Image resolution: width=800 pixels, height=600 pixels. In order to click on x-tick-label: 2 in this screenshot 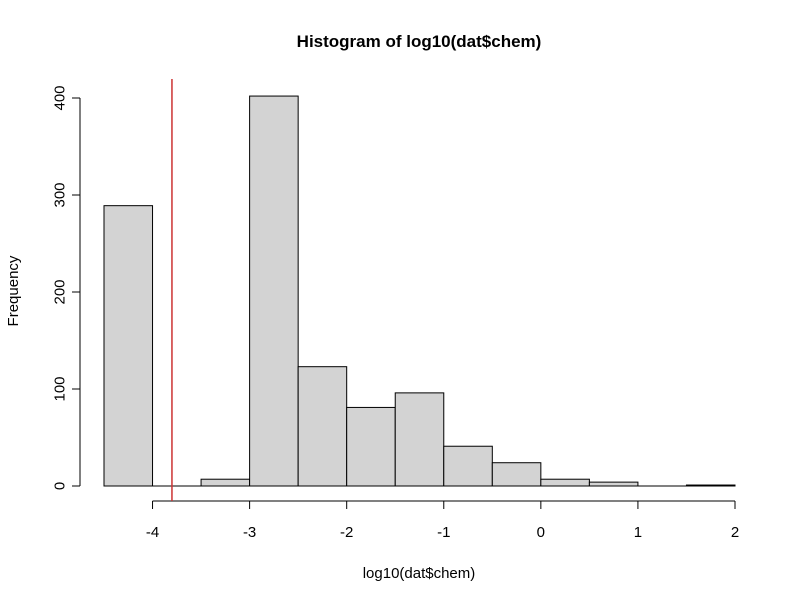, I will do `click(735, 532)`.